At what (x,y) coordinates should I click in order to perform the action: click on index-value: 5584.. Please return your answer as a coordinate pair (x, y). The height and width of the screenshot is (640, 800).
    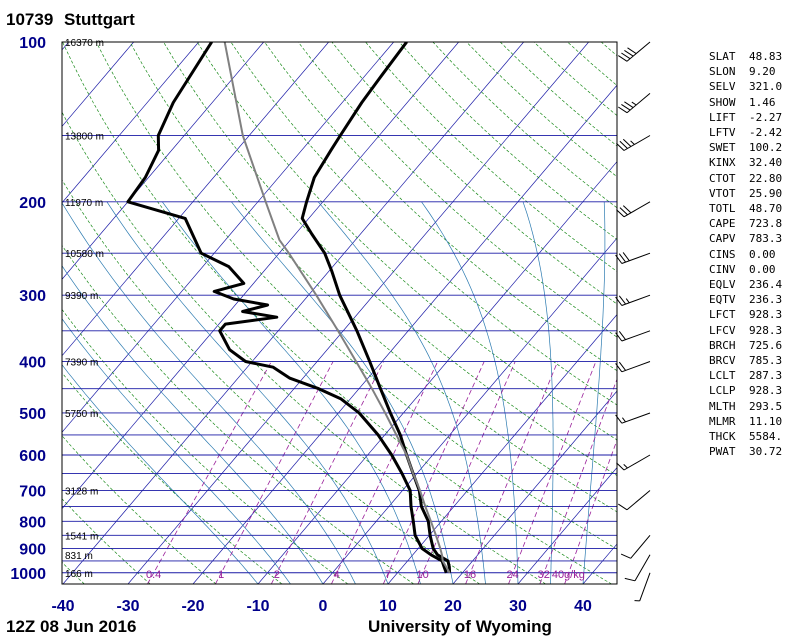
    Looking at the image, I should click on (766, 437).